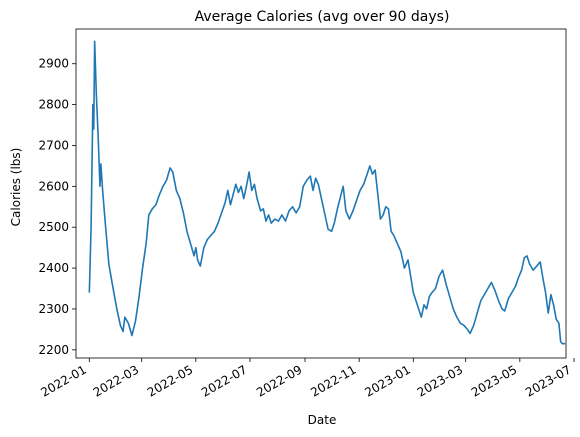 This screenshot has width=580, height=437. What do you see at coordinates (16, 187) in the screenshot?
I see `y-axis-title: Calories (lbs)` at bounding box center [16, 187].